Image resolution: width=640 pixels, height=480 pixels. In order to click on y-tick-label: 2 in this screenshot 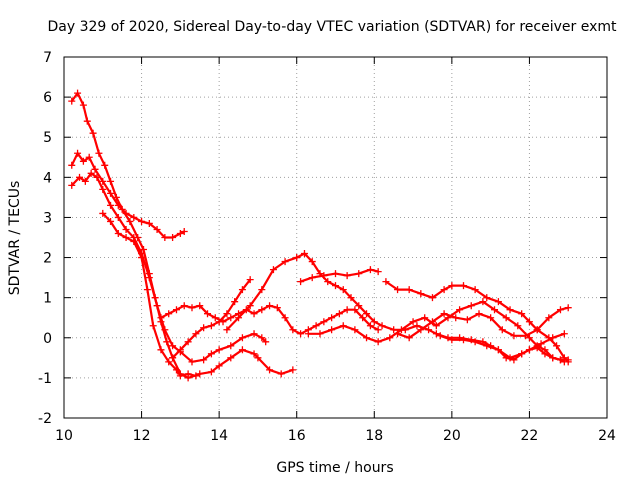, I will do `click(47, 259)`.